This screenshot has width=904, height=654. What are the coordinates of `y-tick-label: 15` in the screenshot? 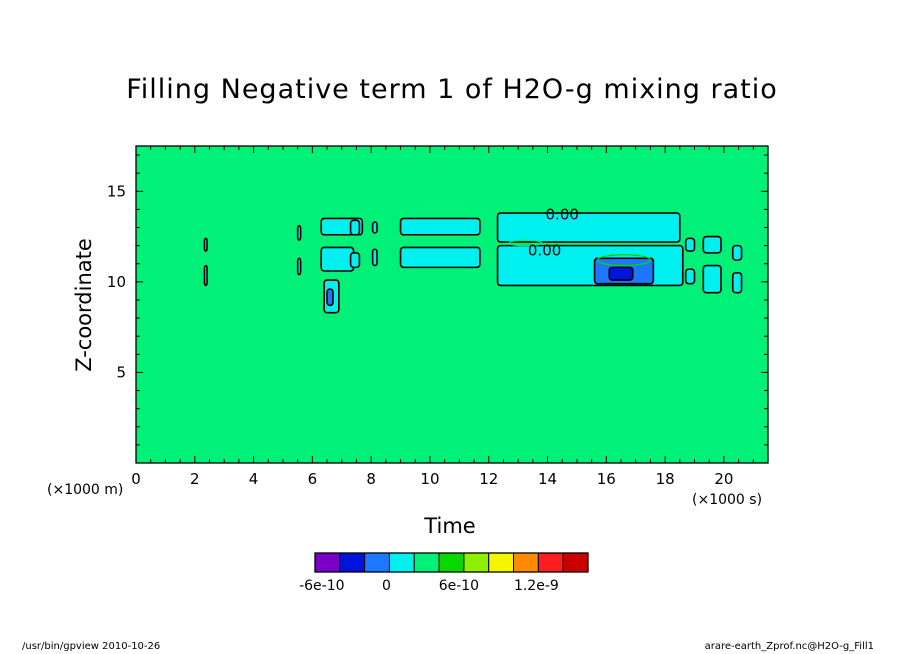 It's located at (116, 191).